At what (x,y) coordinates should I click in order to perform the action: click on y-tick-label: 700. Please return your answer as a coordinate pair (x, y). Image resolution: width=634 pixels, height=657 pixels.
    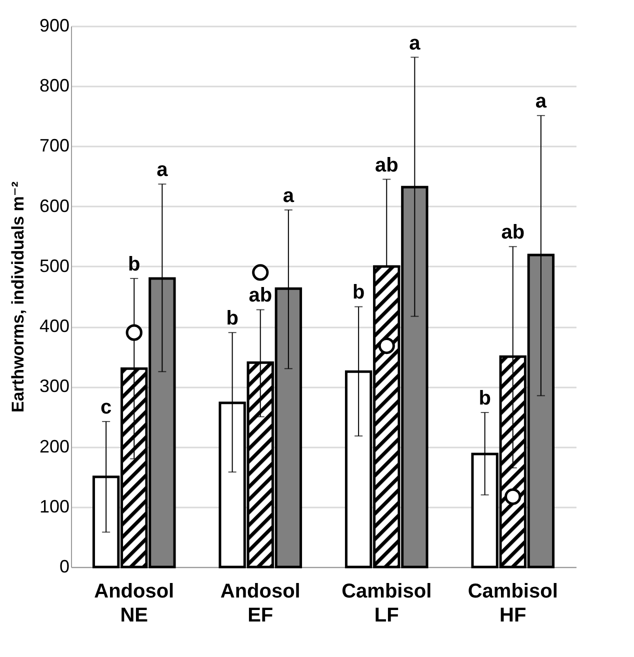
    Looking at the image, I should click on (54, 146).